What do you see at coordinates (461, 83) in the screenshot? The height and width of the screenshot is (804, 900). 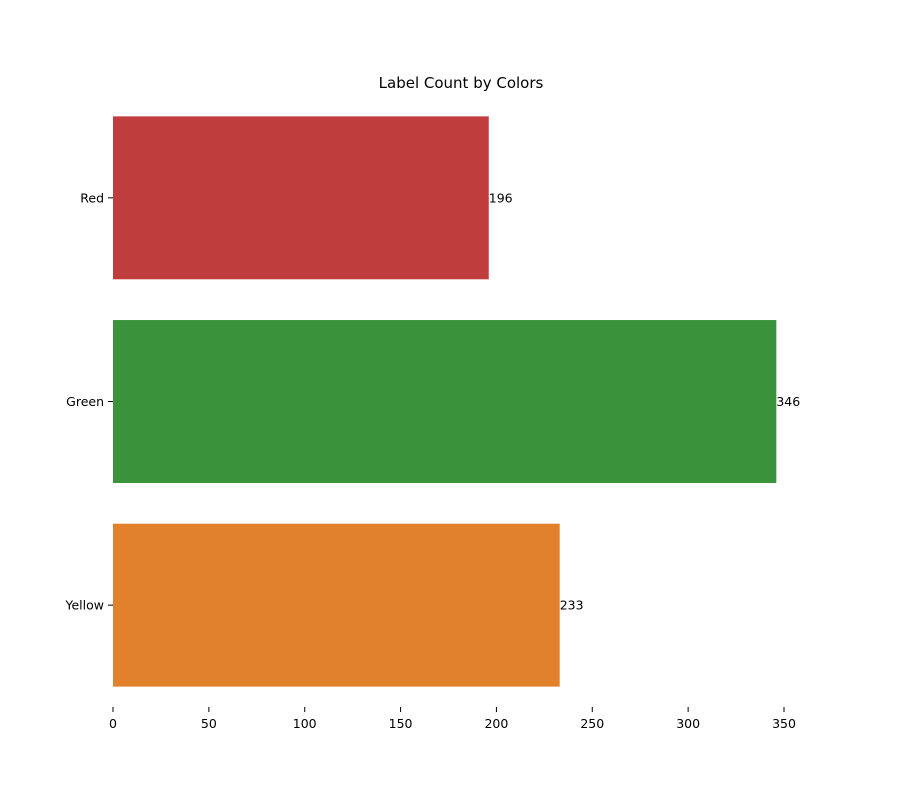 I see `chart-title: Label Count by Colors` at bounding box center [461, 83].